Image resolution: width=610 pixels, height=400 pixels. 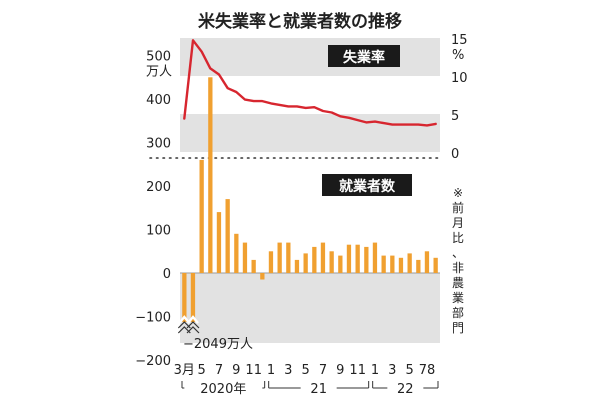 I want to click on note-char: 、, so click(x=458, y=253).